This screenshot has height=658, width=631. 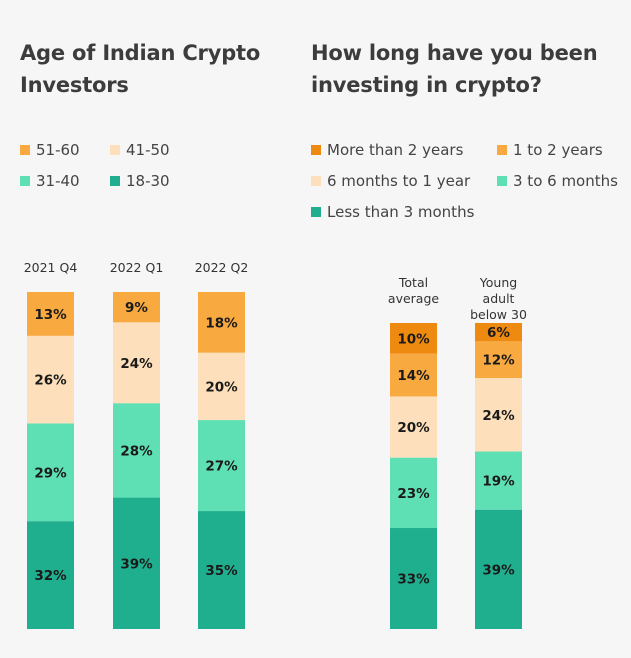 I want to click on data-label: 27%, so click(x=221, y=467).